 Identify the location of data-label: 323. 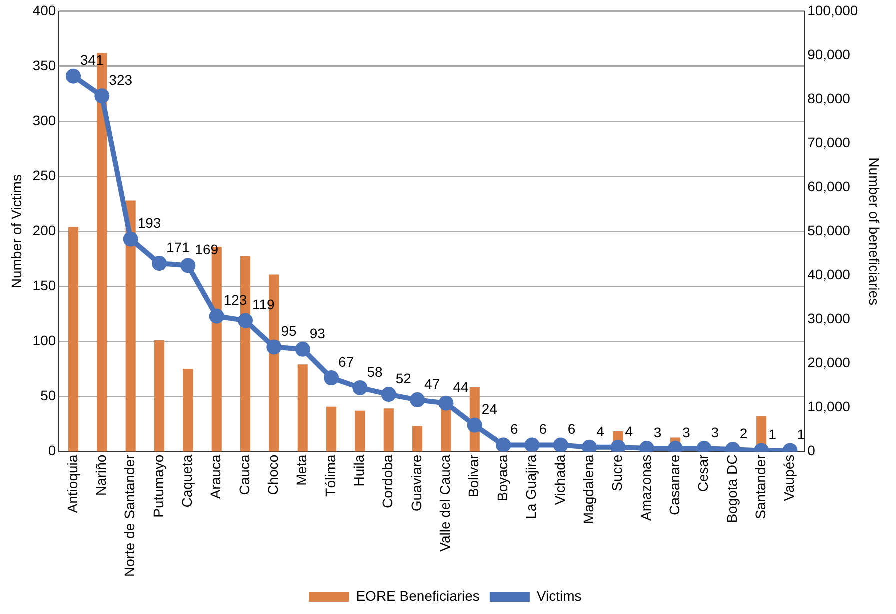
(121, 80).